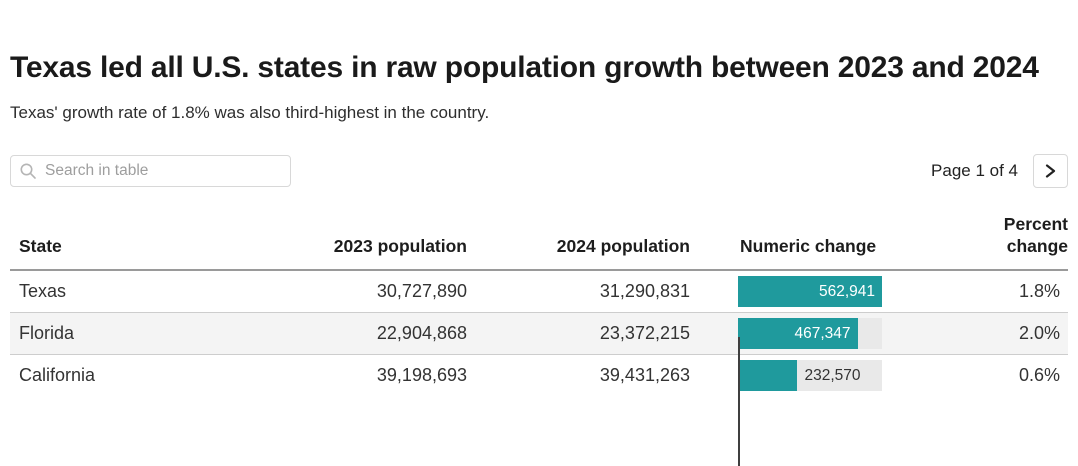  I want to click on column-header-state: State, so click(40, 246).